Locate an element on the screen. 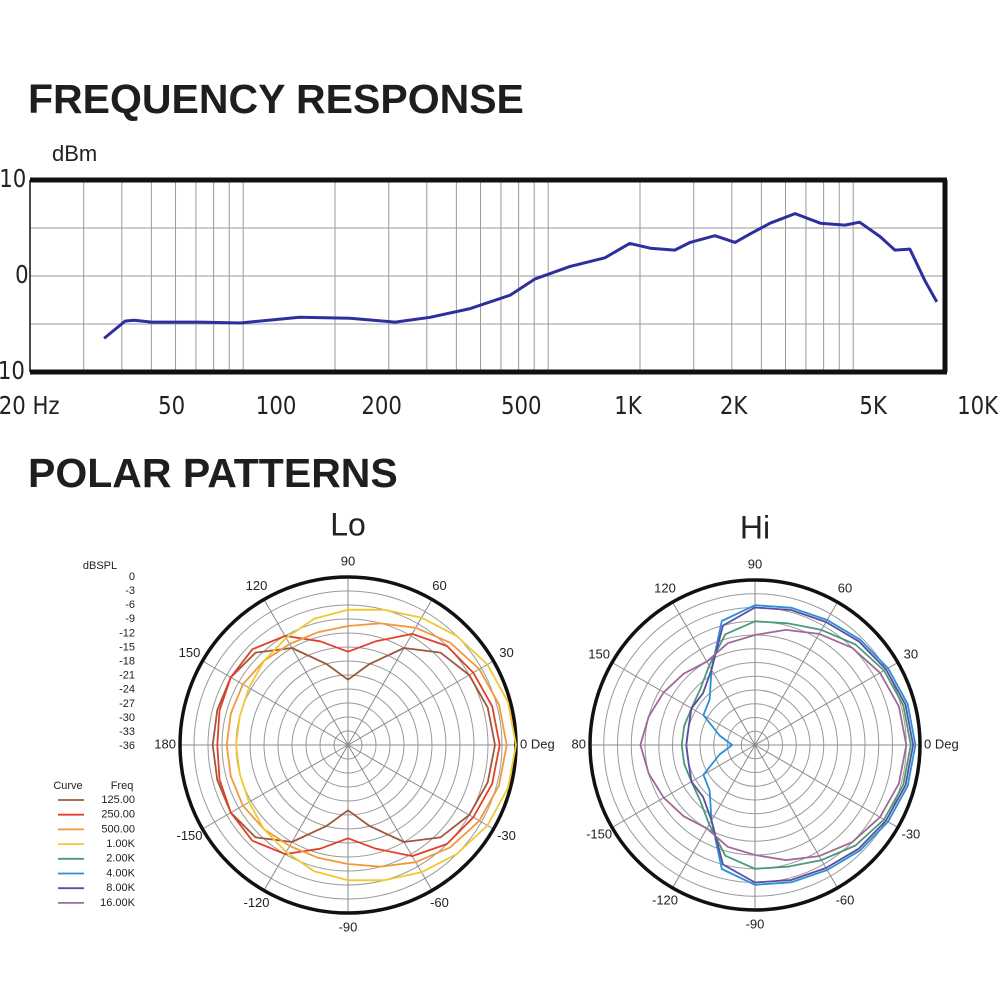 The height and width of the screenshot is (1000, 1000). legend-scale-label: -21 is located at coordinates (127, 676).